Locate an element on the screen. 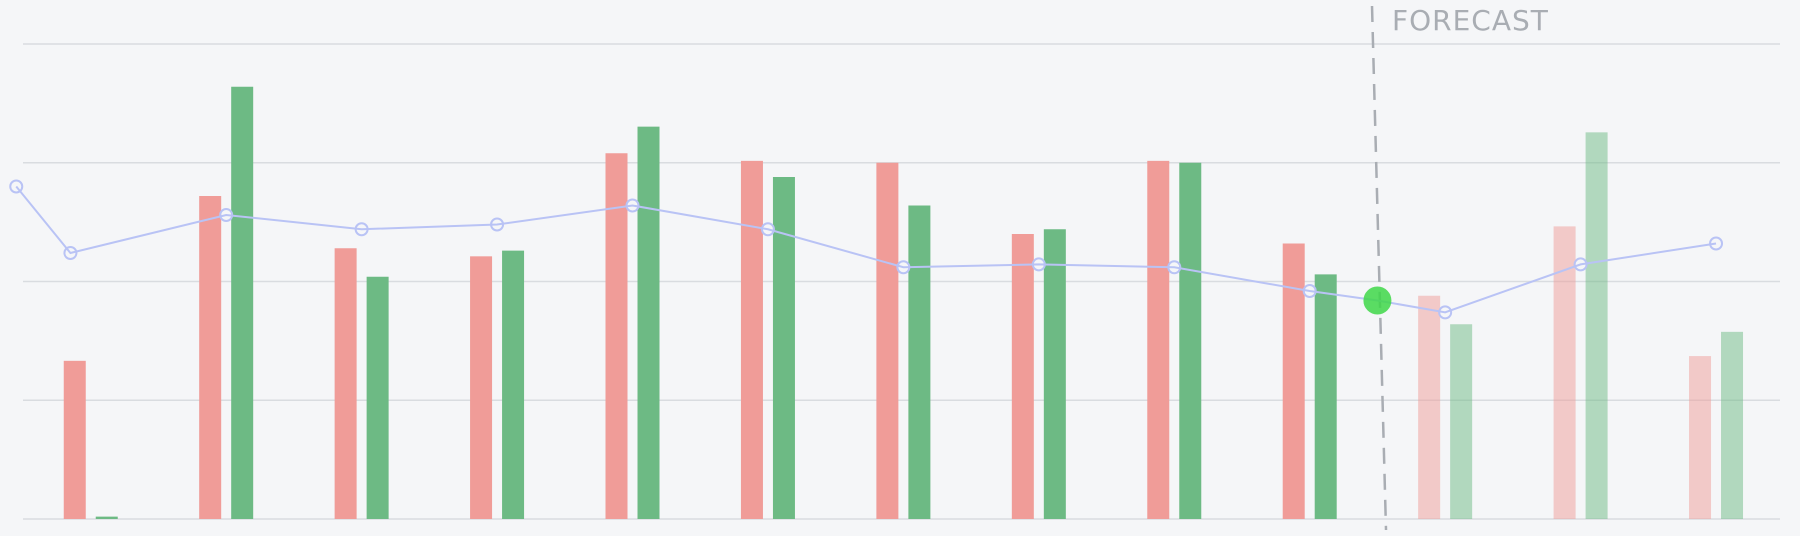 The height and width of the screenshot is (536, 1800). forecast-divider is located at coordinates (1379, 268).